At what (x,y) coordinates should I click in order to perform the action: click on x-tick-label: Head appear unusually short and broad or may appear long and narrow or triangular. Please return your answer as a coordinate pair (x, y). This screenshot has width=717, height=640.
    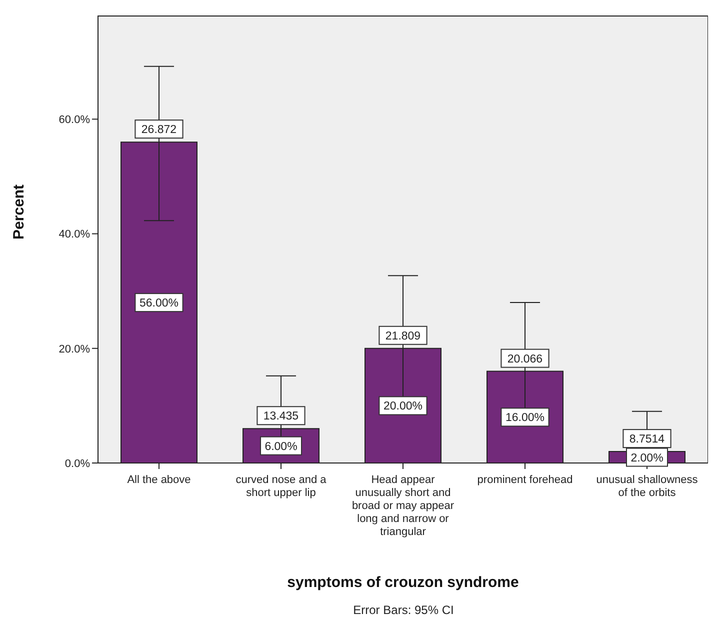
    Looking at the image, I should click on (403, 506).